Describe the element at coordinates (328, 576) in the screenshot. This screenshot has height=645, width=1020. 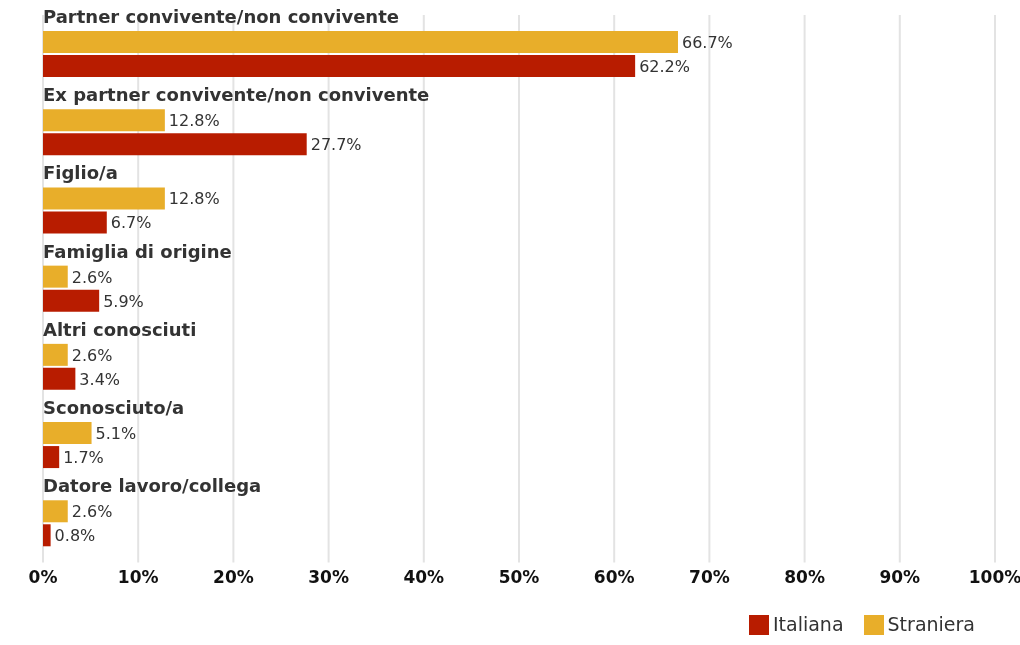
I see `x-tick-label: 30%` at that location.